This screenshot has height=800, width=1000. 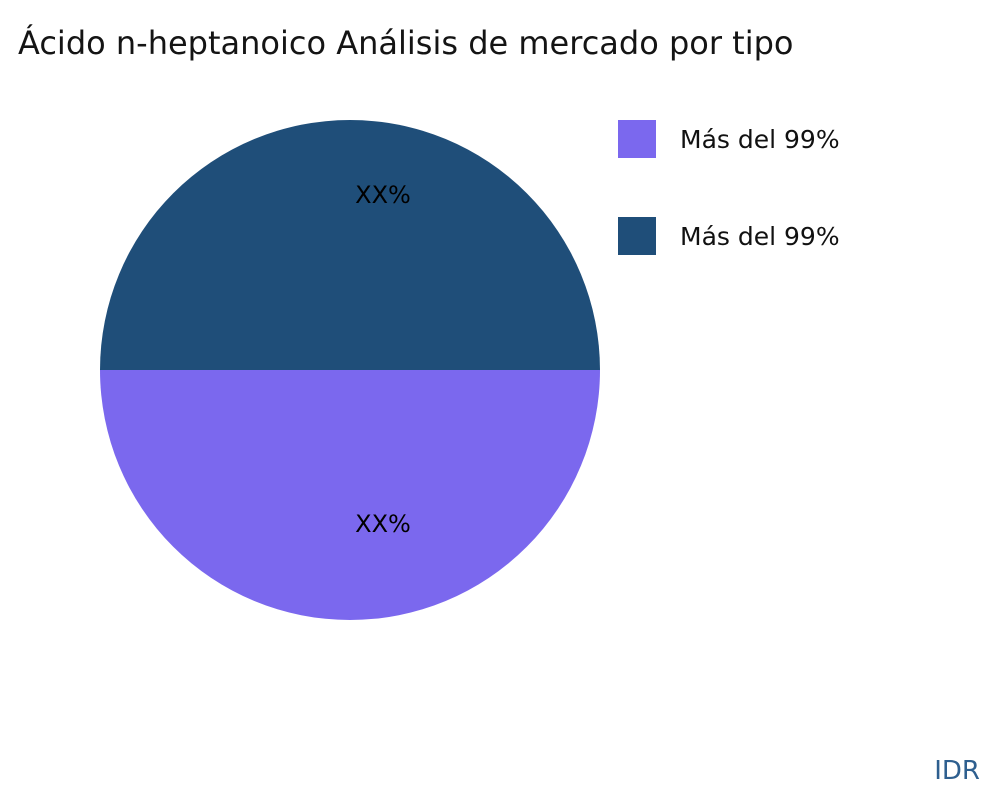 What do you see at coordinates (957, 771) in the screenshot?
I see `watermark-idr: IDR` at bounding box center [957, 771].